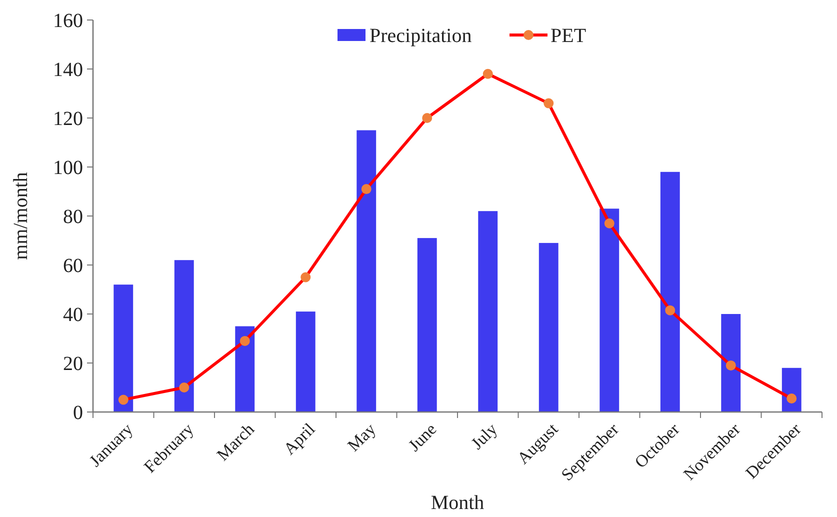 This screenshot has width=837, height=517. What do you see at coordinates (457, 503) in the screenshot?
I see `x-axis-title: Month` at bounding box center [457, 503].